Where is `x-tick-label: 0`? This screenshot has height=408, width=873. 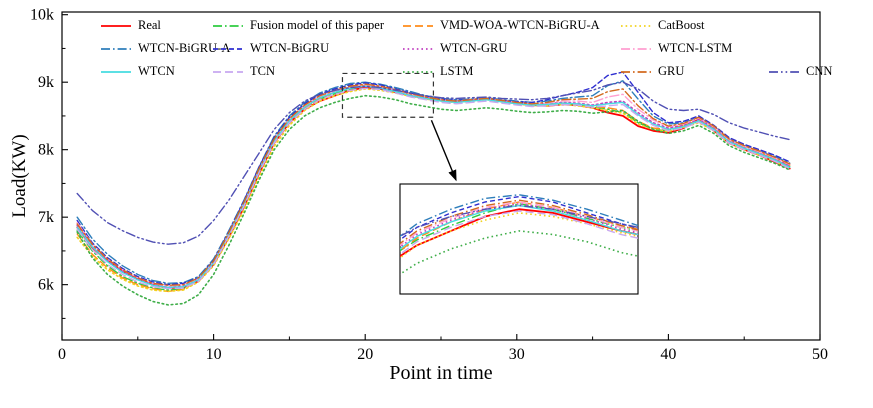 x-tick-label: 0 is located at coordinates (62, 354).